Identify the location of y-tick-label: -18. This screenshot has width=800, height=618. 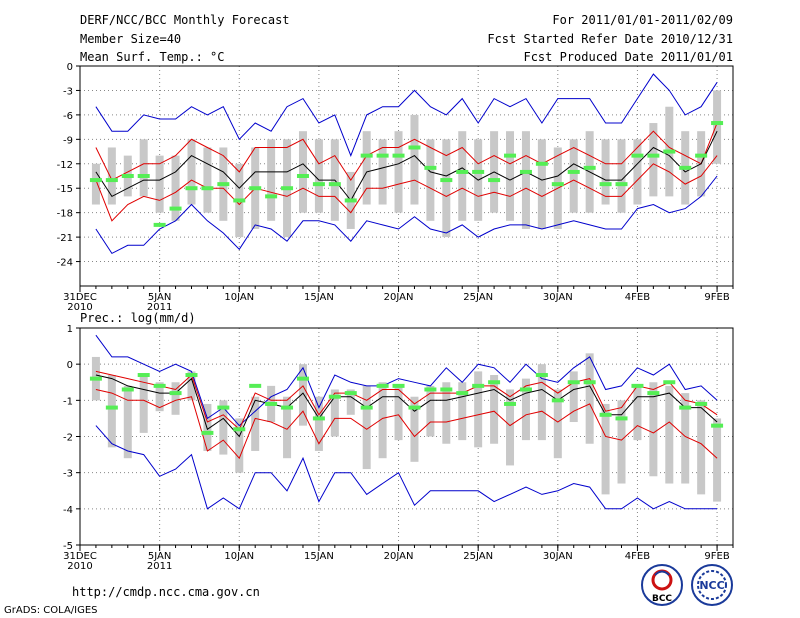
(65, 214).